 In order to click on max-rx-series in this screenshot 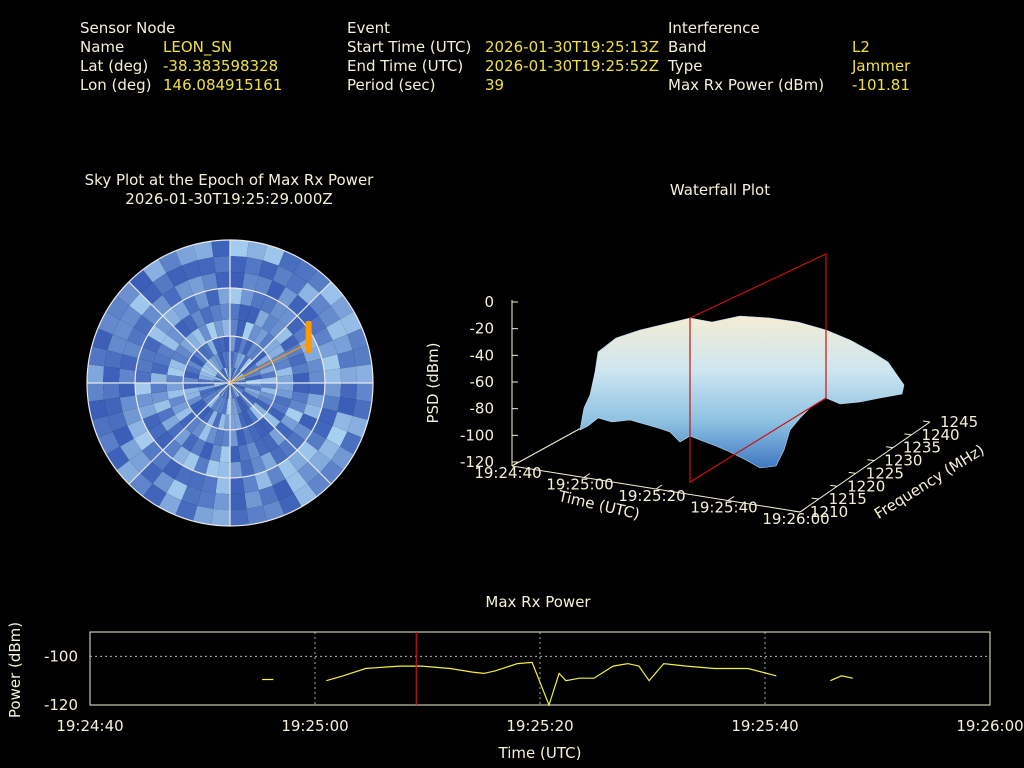, I will do `click(557, 684)`.